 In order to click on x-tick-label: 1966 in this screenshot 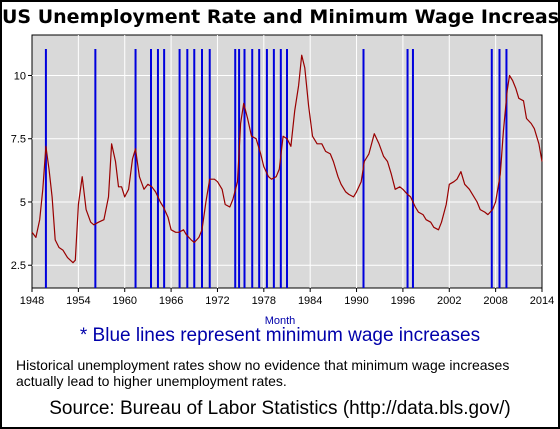, I will do `click(171, 301)`.